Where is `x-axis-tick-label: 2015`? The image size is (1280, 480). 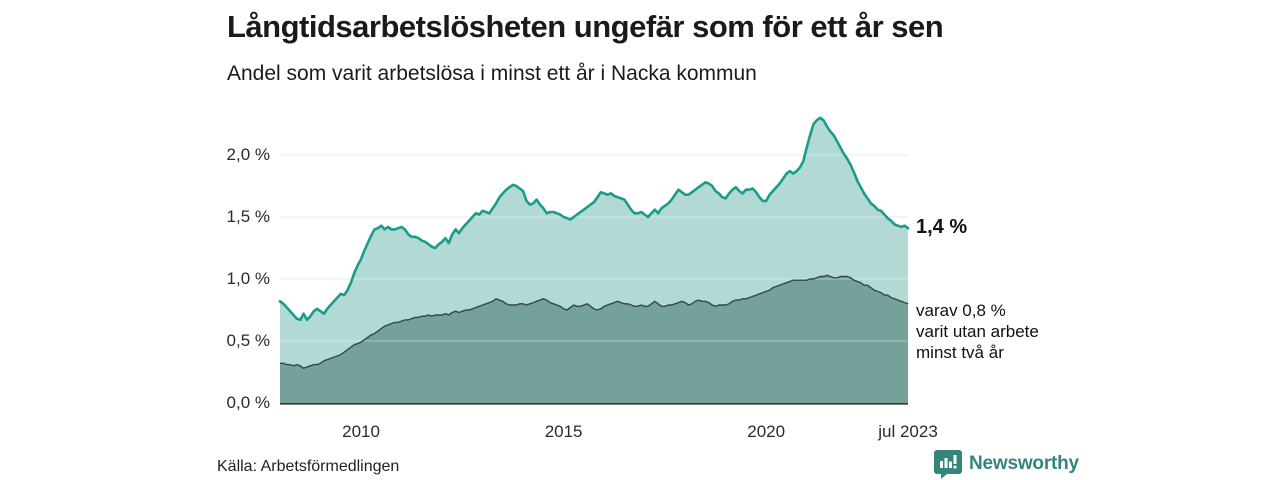 x-axis-tick-label: 2015 is located at coordinates (563, 431).